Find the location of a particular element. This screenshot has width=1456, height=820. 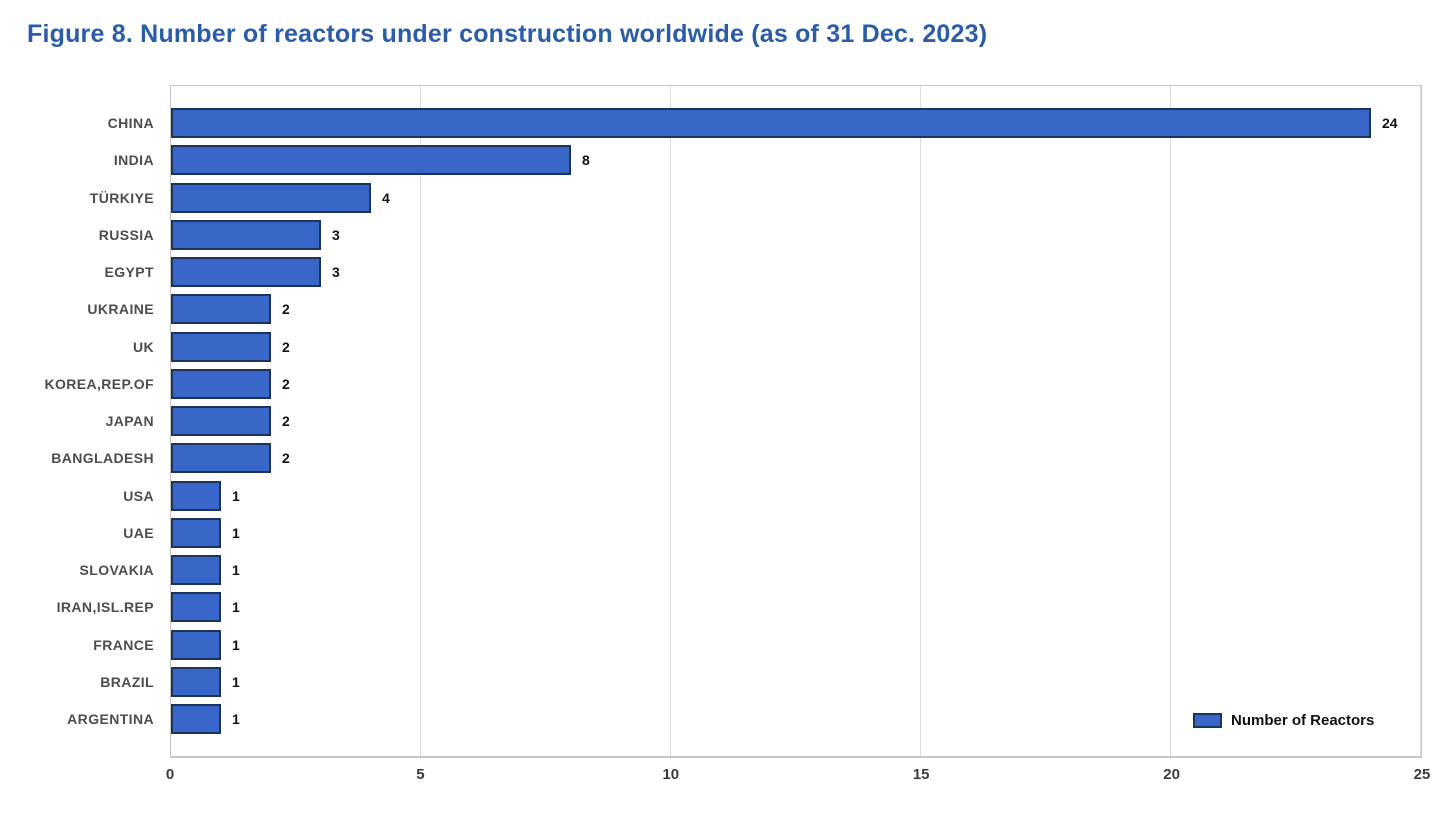

bar-row: USA 1 is located at coordinates (772, 495).